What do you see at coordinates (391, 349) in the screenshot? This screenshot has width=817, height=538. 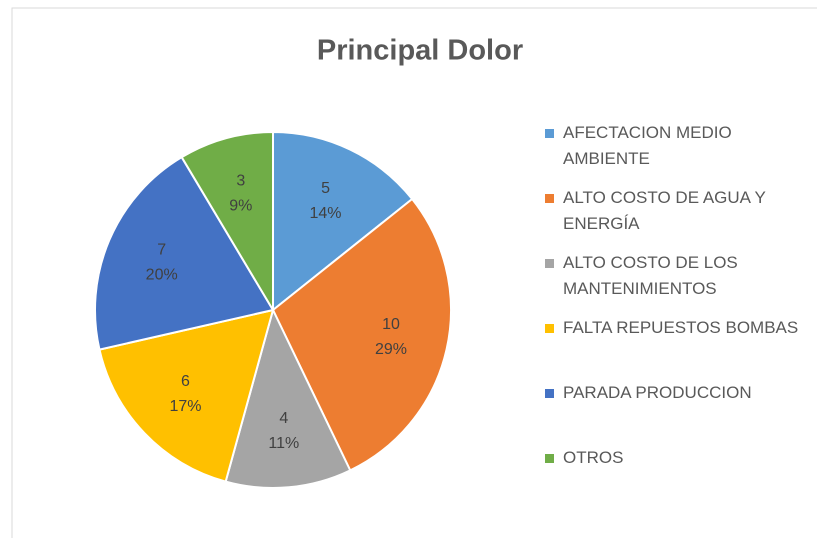 I see `data-label-percent: 29%` at bounding box center [391, 349].